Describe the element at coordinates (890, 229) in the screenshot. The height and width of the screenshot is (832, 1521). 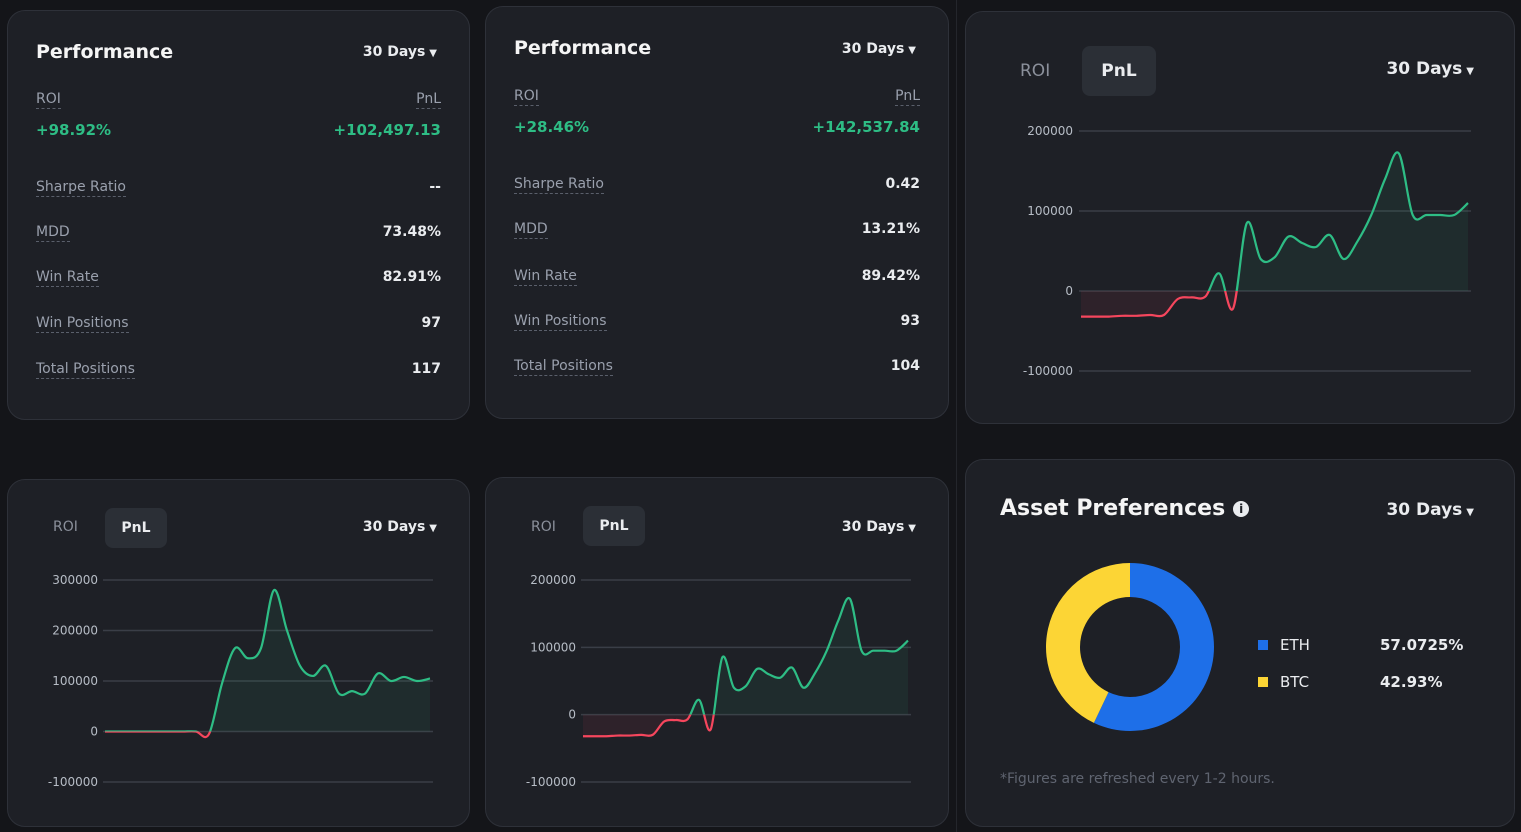
I see `mdd-value: 13.21%` at that location.